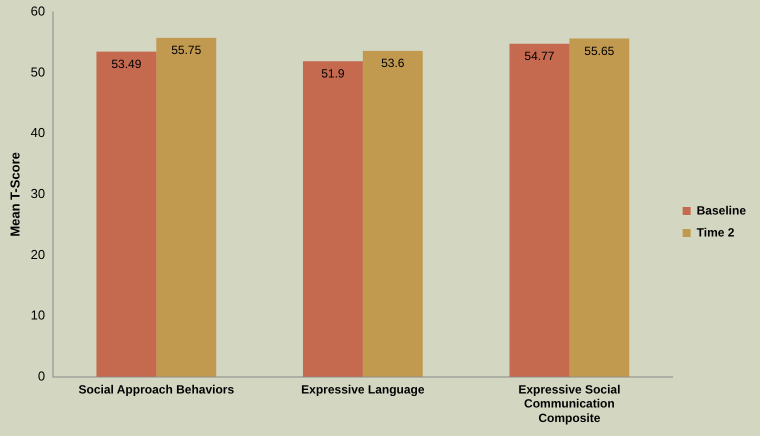 This screenshot has height=436, width=760. What do you see at coordinates (539, 56) in the screenshot?
I see `data-label: 54.77` at bounding box center [539, 56].